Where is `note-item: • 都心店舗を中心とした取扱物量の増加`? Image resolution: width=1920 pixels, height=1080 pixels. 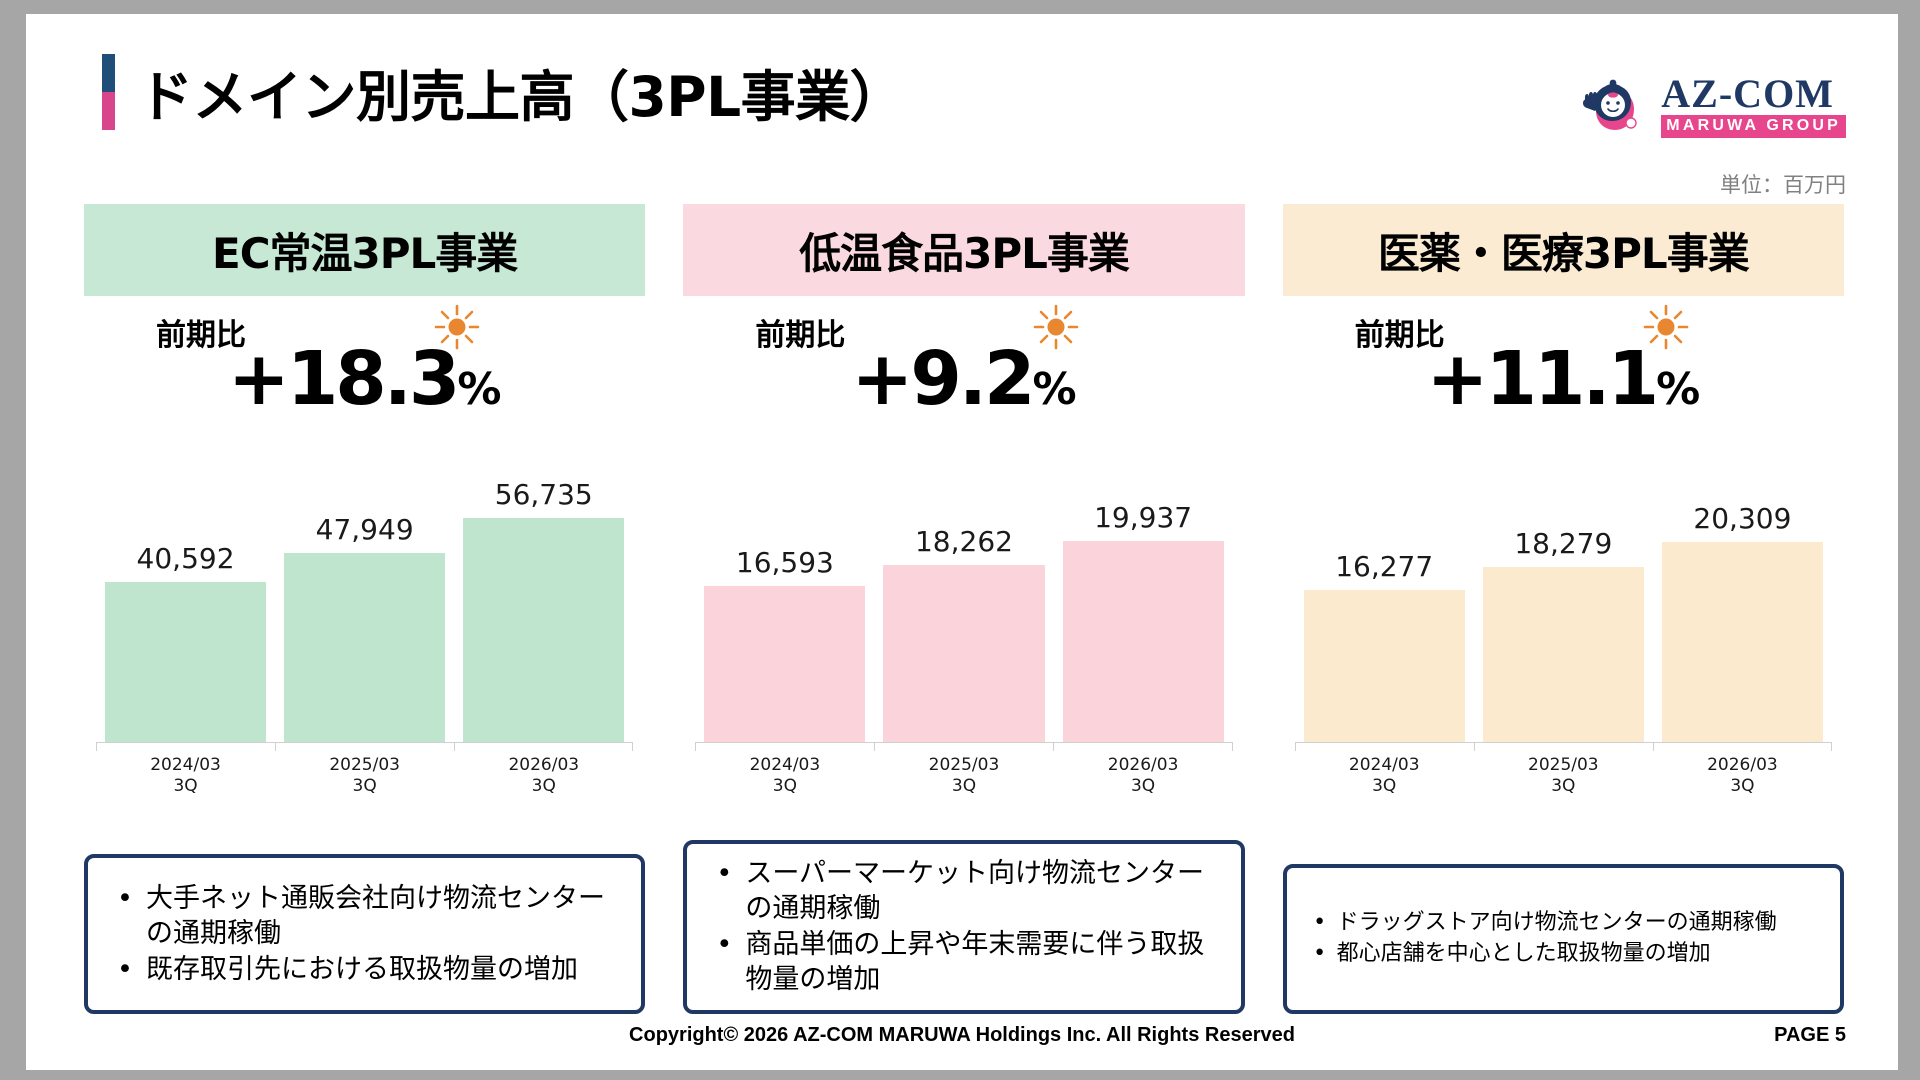 note-item: • 都心店舗を中心とした取扱物量の増加 is located at coordinates (1563, 954).